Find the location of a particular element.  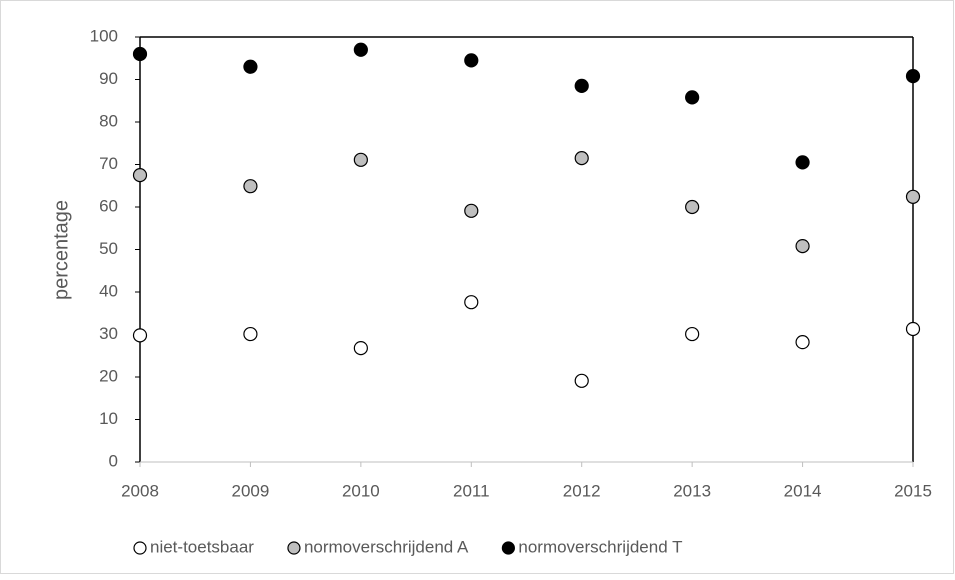

x-tick-label: 2010 is located at coordinates (361, 490).